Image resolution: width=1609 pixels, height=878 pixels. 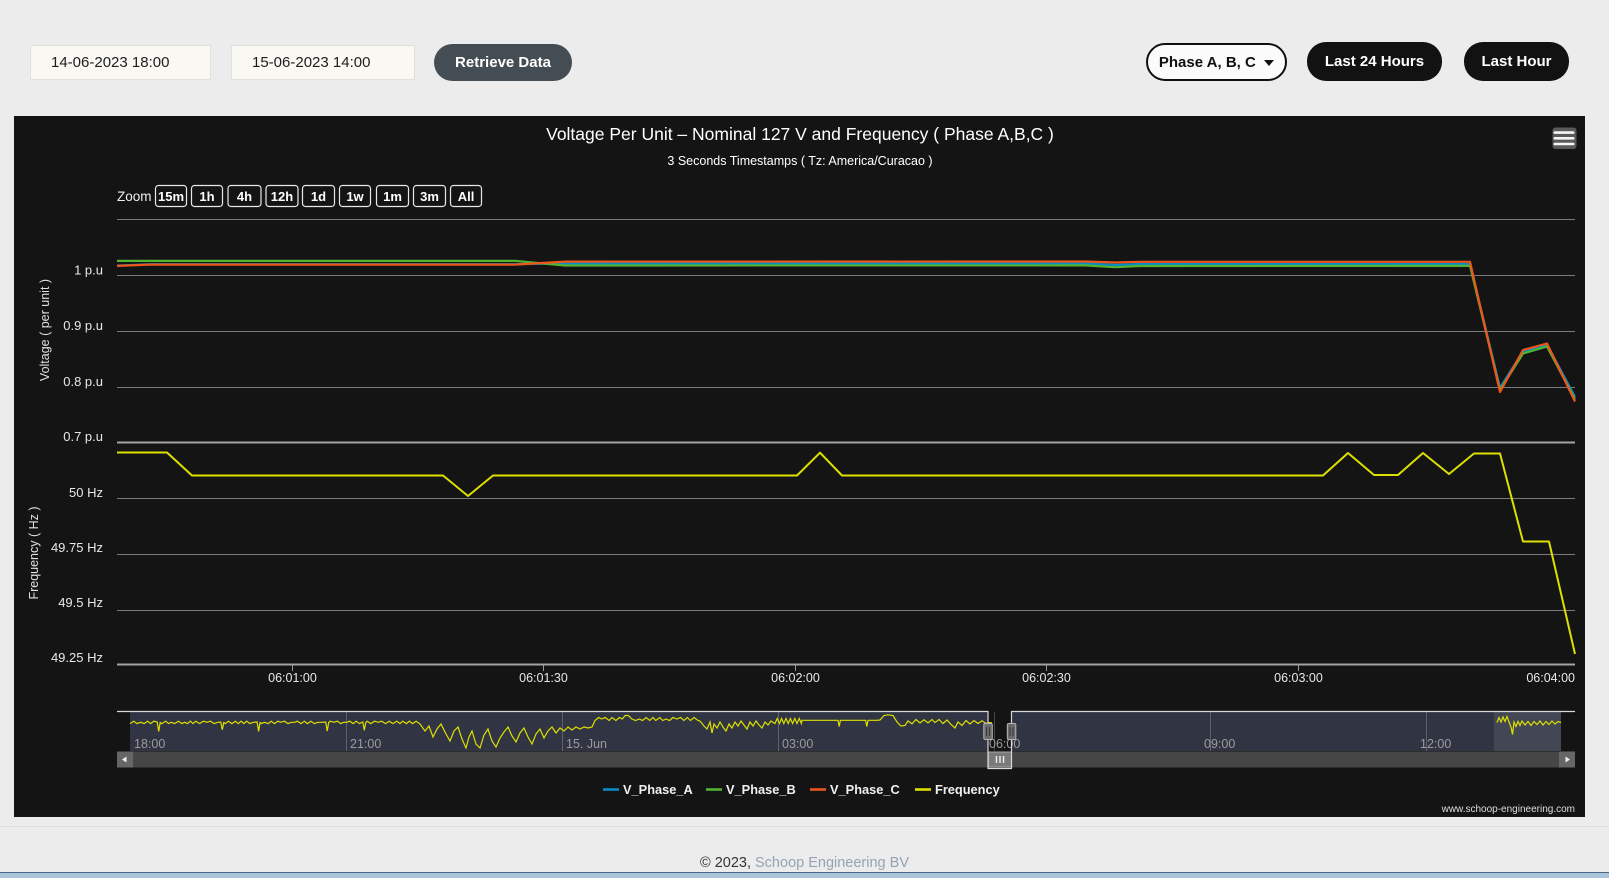 I want to click on svg-text: Frequency ( Hz ), so click(x=34, y=552).